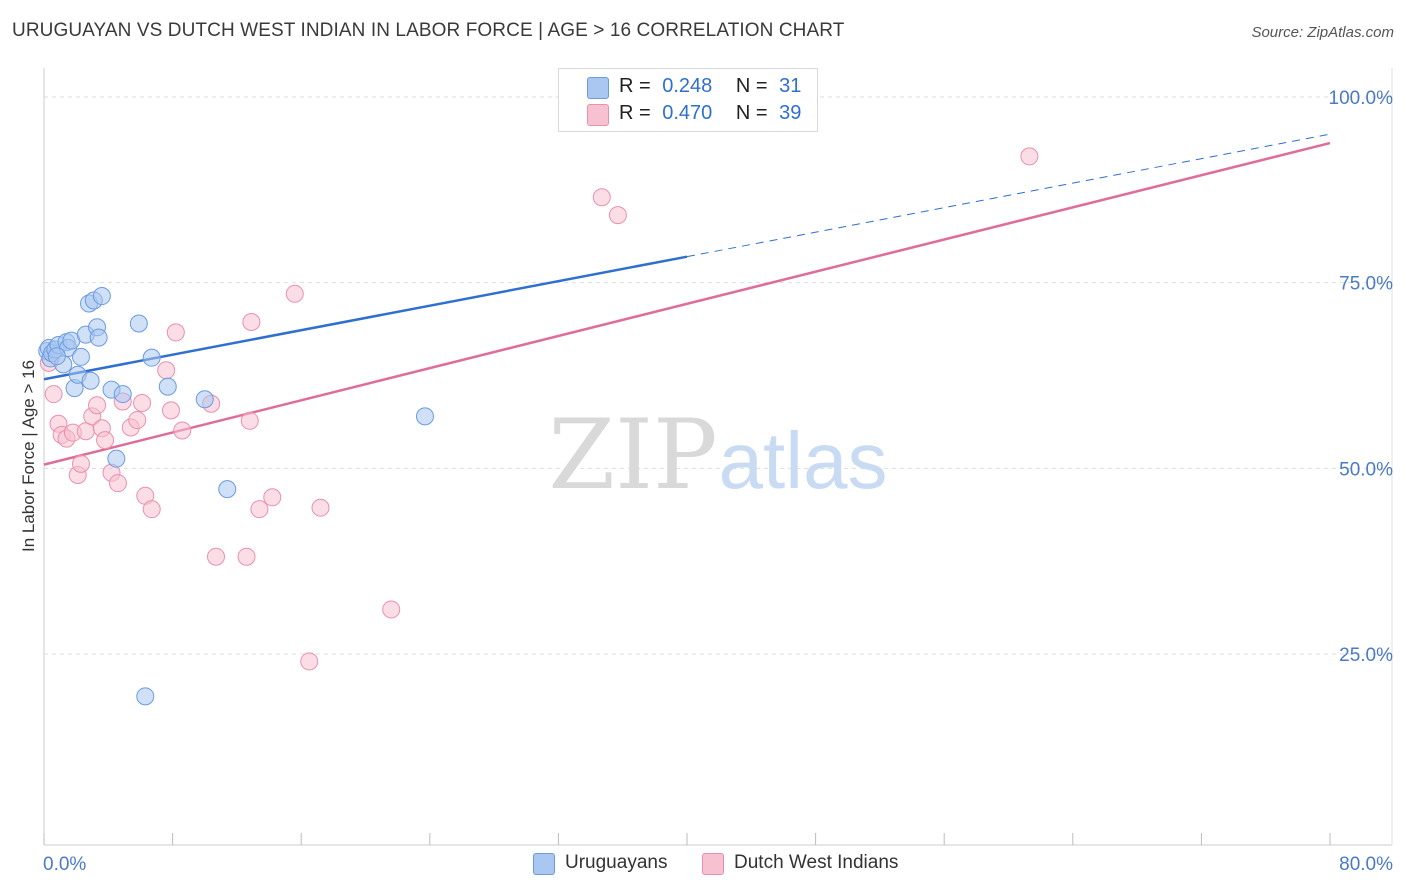 The height and width of the screenshot is (892, 1406). Describe the element at coordinates (687, 86) in the screenshot. I see `legend-r-value: 0.248` at that location.